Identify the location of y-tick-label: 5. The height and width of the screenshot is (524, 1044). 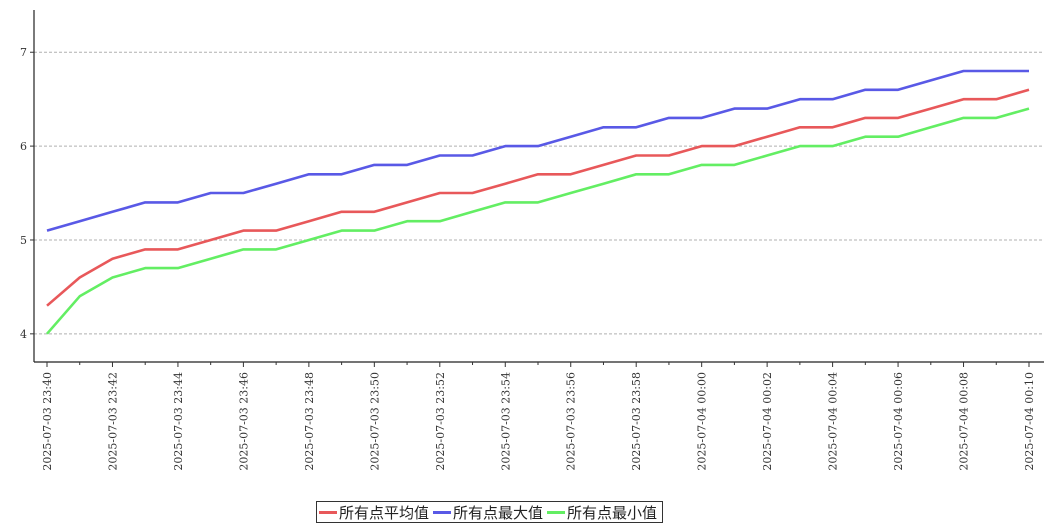
(23, 240).